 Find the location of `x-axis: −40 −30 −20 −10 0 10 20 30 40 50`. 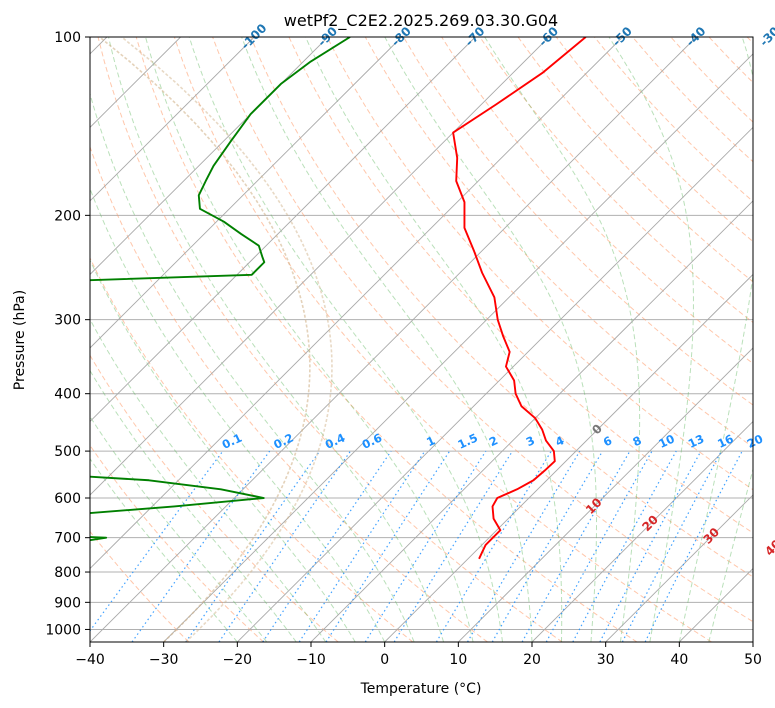

x-axis: −40 −30 −20 −10 0 10 20 30 40 50 is located at coordinates (418, 655).